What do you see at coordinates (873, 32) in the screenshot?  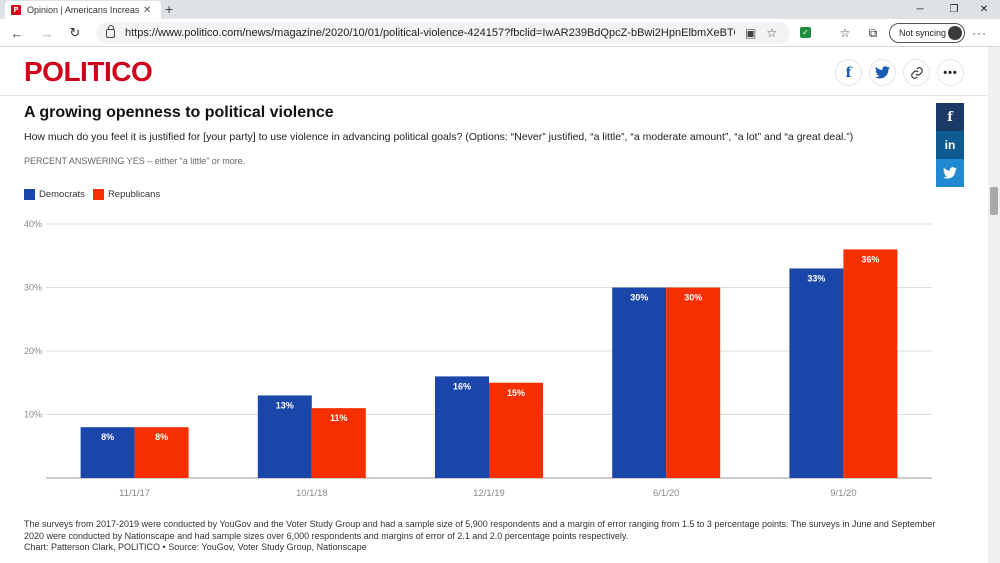 I see `collections-icon: ⧉` at bounding box center [873, 32].